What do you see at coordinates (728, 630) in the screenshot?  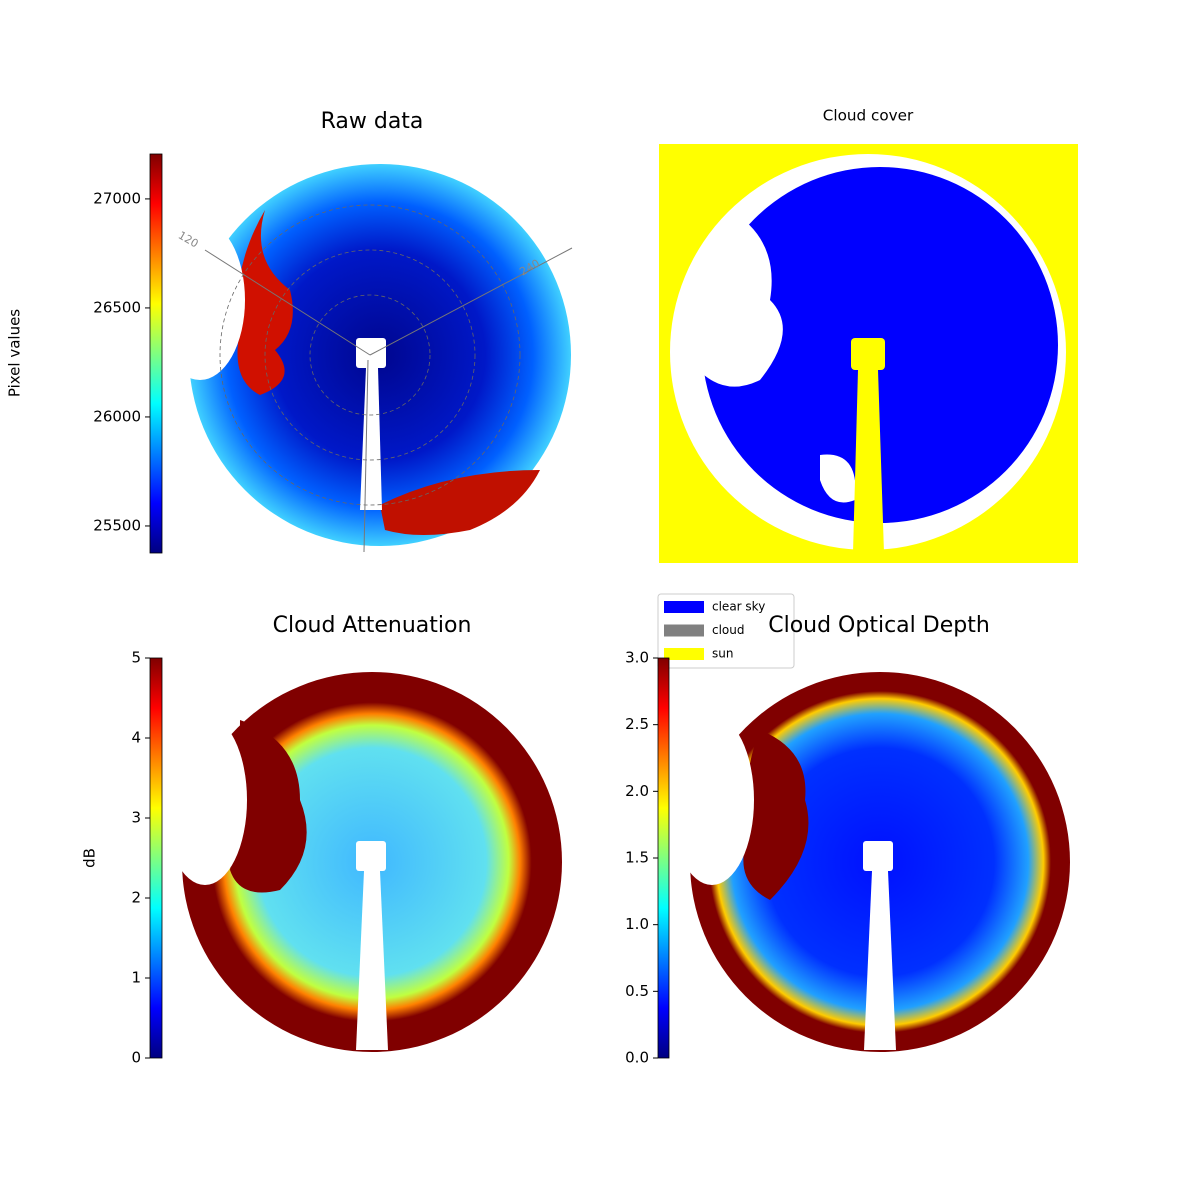 I see `legend-label: cloud` at bounding box center [728, 630].